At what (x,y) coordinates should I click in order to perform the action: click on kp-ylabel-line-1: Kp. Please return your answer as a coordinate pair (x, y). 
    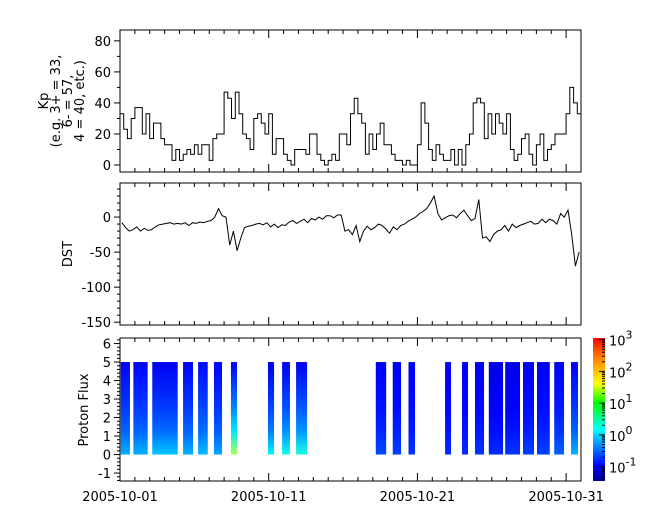
    Looking at the image, I should click on (44, 101).